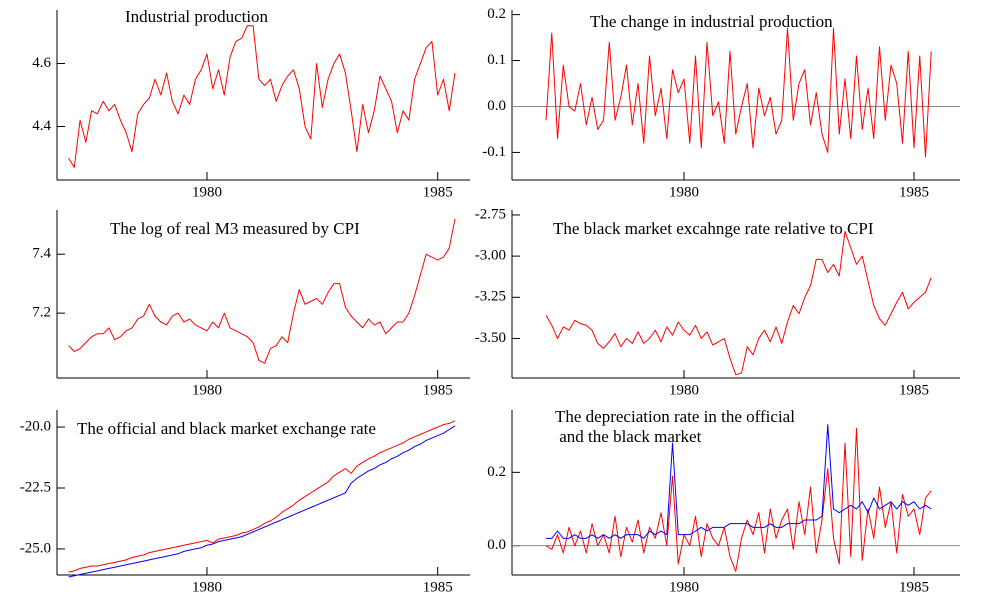 The image size is (981, 601). What do you see at coordinates (628, 436) in the screenshot?
I see `panel-title: and the black market` at bounding box center [628, 436].